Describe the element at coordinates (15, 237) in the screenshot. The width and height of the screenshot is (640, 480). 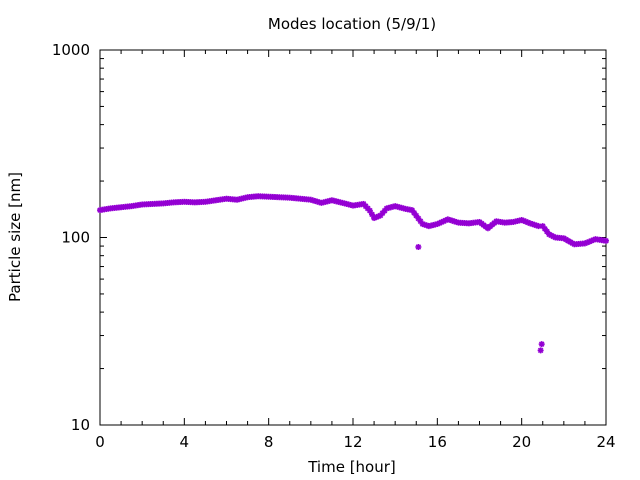
I see `y-axis-label: Particle size [nm]` at that location.